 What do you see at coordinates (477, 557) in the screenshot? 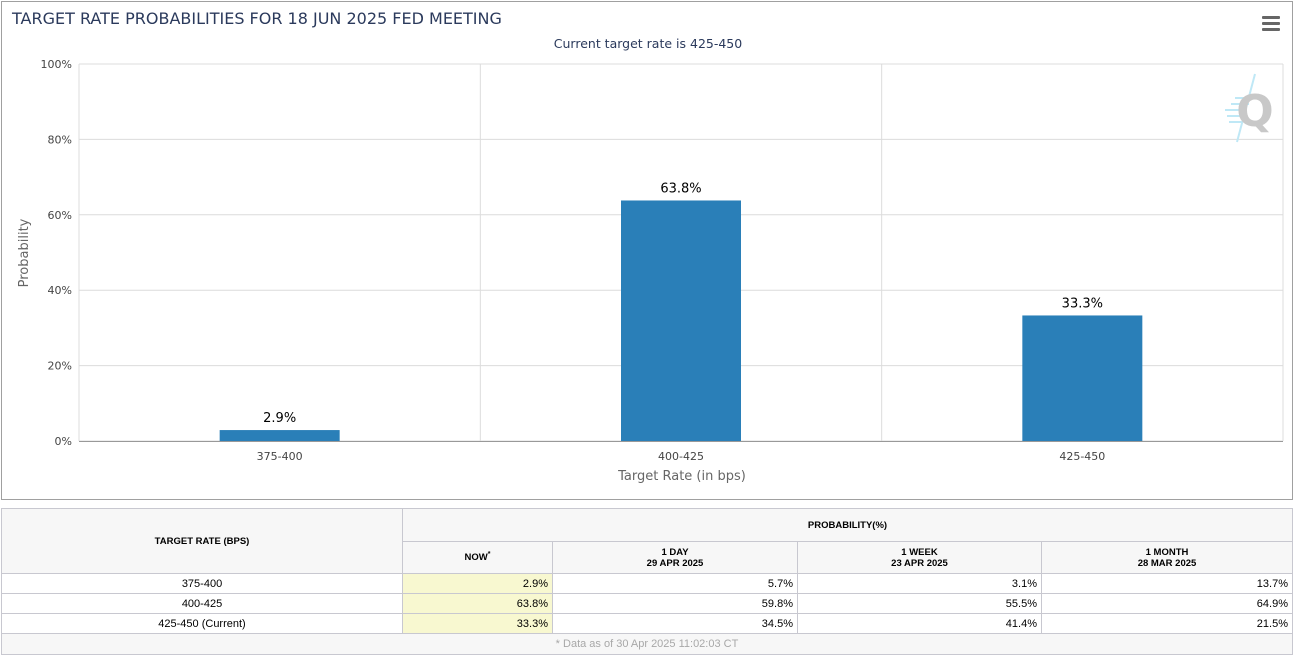
I see `col-header-now: NOW*` at bounding box center [477, 557].